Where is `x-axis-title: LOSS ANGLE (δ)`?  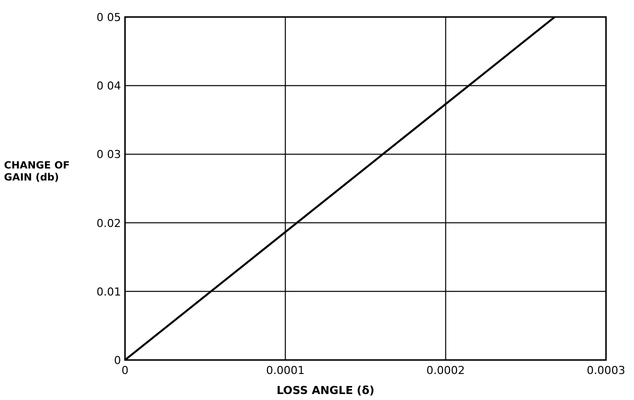
x-axis-title: LOSS ANGLE (δ) is located at coordinates (325, 390).